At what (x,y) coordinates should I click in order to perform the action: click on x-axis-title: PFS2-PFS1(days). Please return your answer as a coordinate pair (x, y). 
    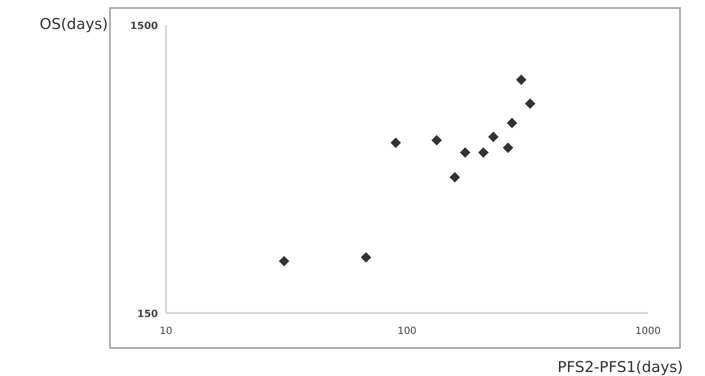
    Looking at the image, I should click on (620, 367).